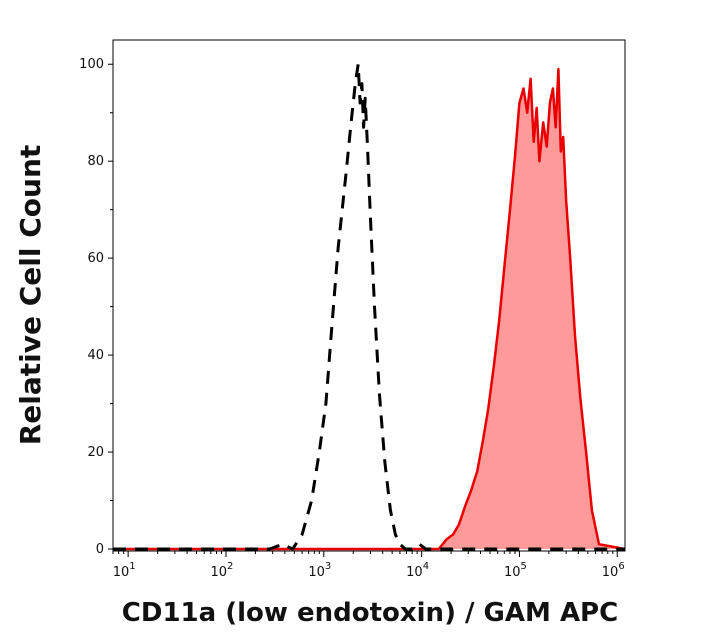 The width and height of the screenshot is (726, 641). Describe the element at coordinates (370, 613) in the screenshot. I see `x-axis-title: CD11a (low endotoxin) / GAM APC` at that location.